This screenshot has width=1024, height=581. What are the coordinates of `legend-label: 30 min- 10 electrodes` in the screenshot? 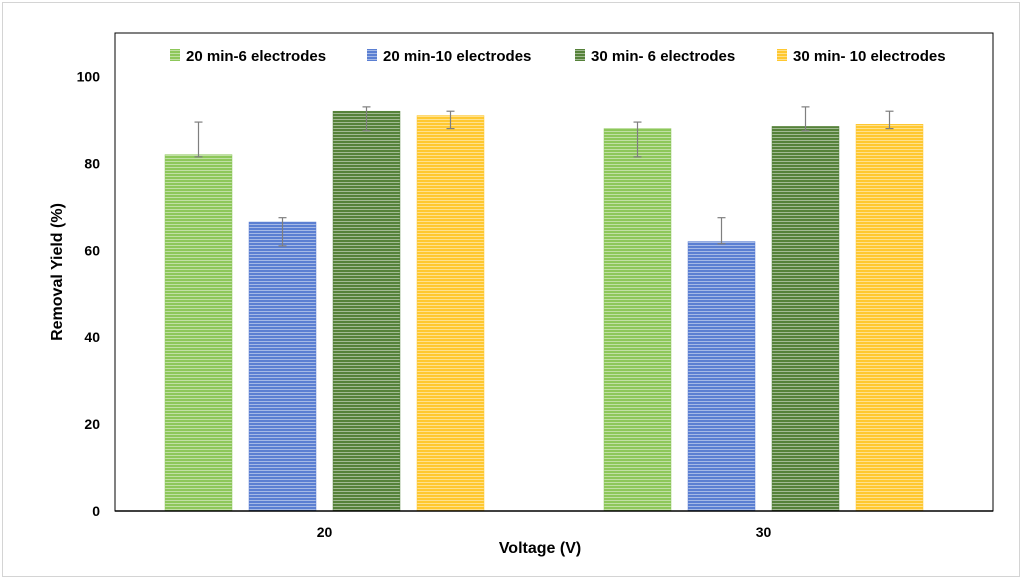 It's located at (869, 56).